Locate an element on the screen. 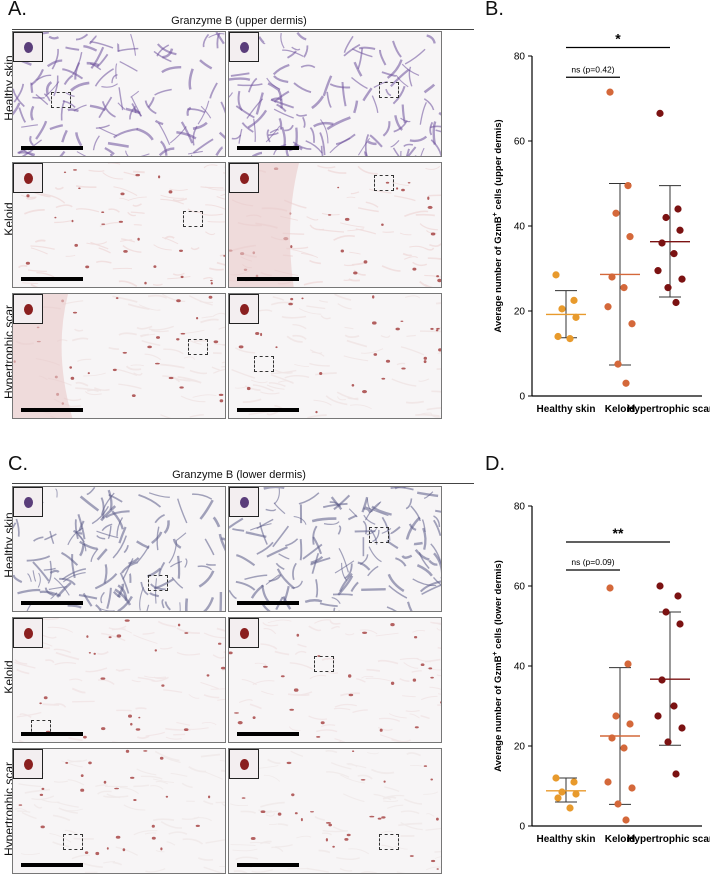 The height and width of the screenshot is (874, 710). micrograph-lower-row2-col2 is located at coordinates (335, 680).